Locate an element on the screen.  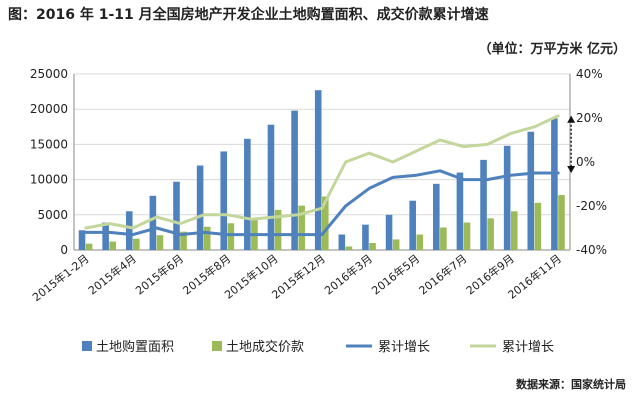
y-left-tick-label: 15000 is located at coordinates (49, 144).